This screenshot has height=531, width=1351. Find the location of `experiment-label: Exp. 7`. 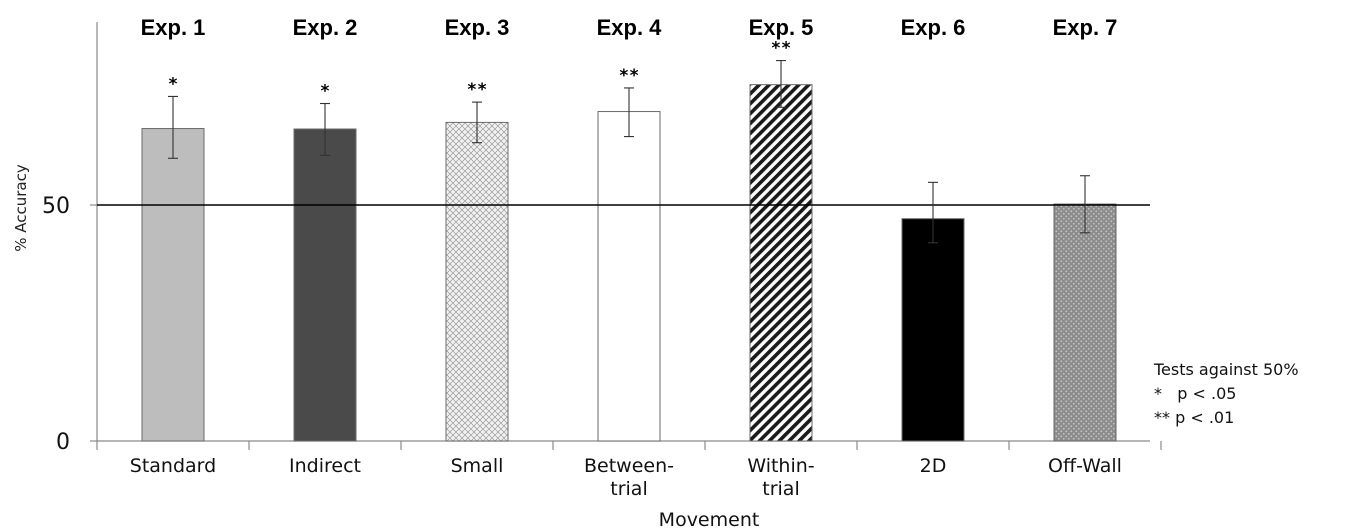

experiment-label: Exp. 7 is located at coordinates (1085, 27).